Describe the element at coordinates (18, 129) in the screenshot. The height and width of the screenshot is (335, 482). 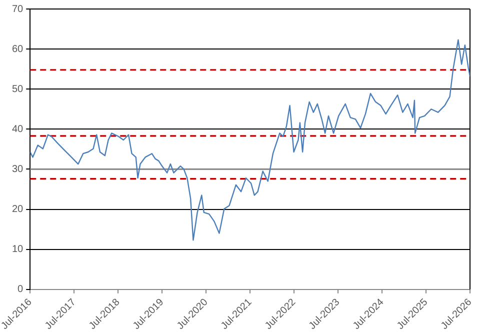
I see `y-tick-label: 40` at that location.